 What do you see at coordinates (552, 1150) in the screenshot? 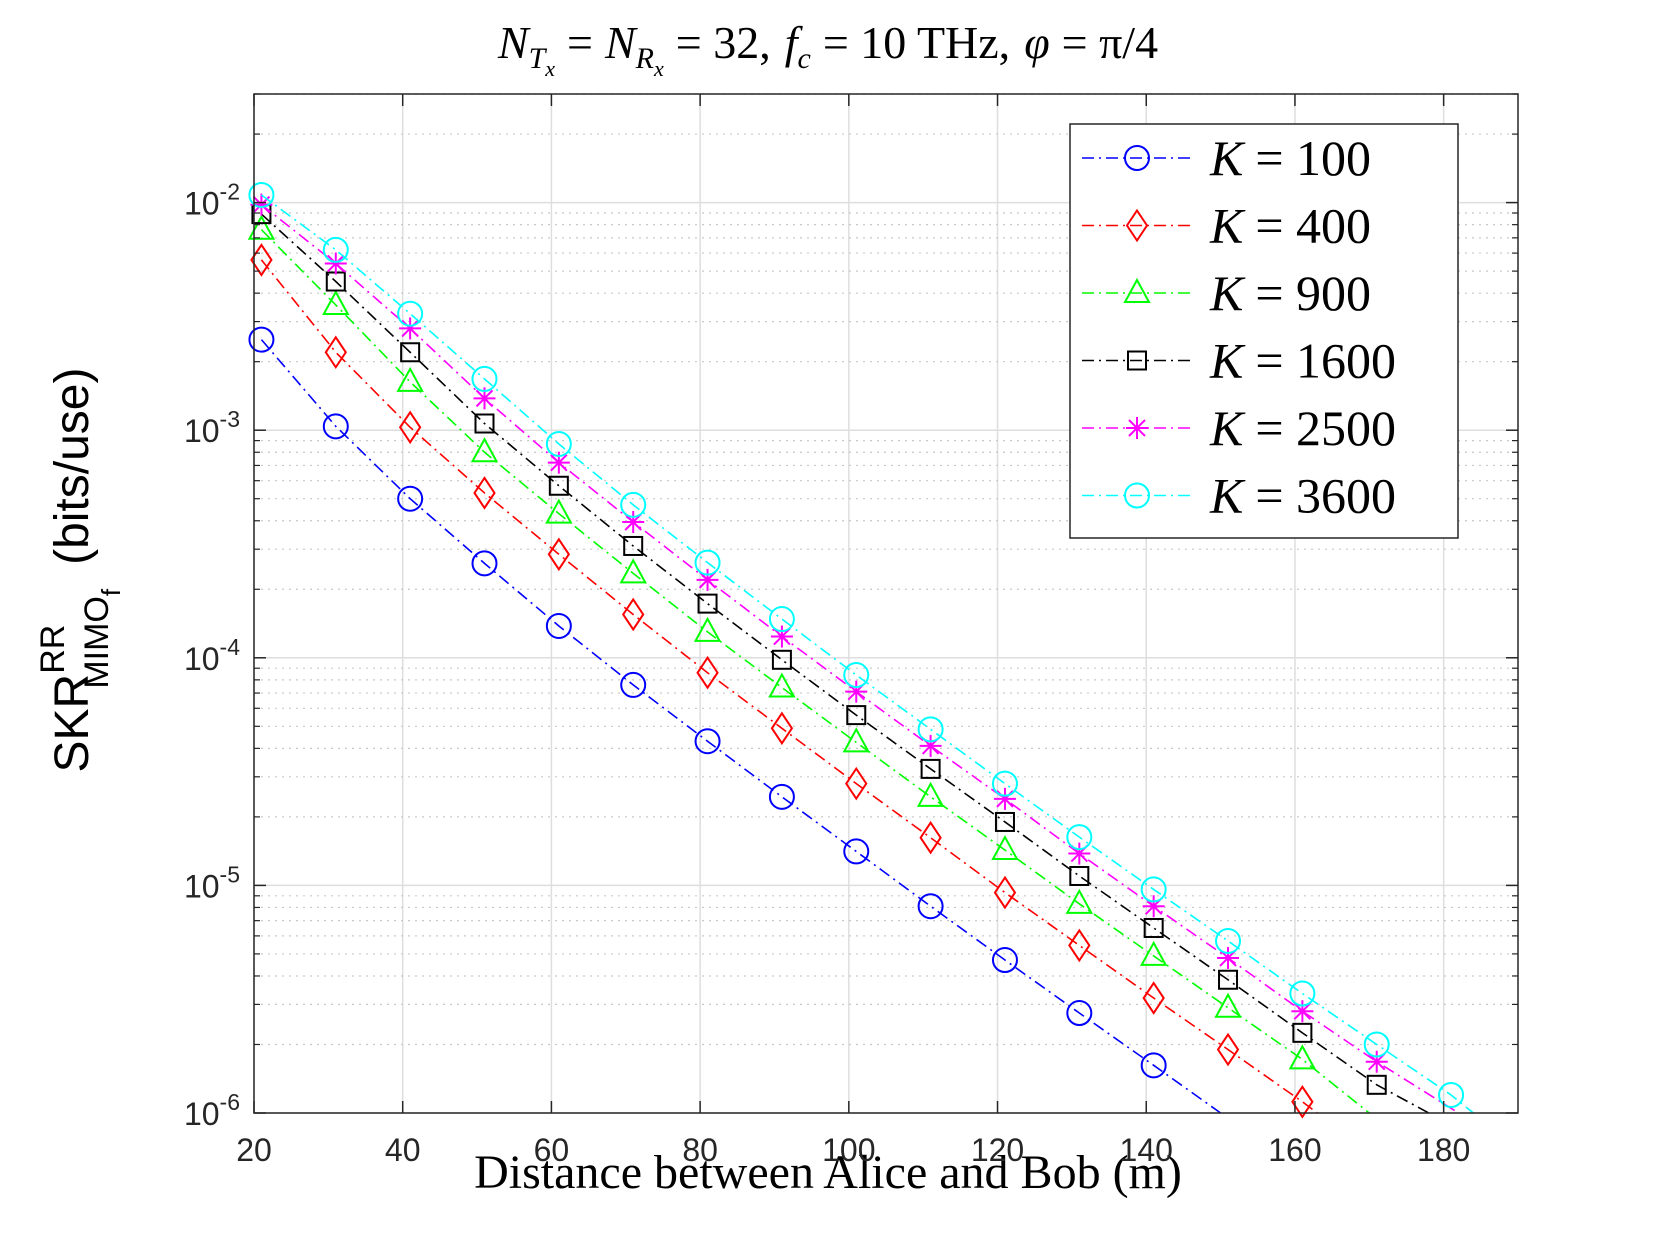
I see `x-tick-label: 60` at bounding box center [552, 1150].